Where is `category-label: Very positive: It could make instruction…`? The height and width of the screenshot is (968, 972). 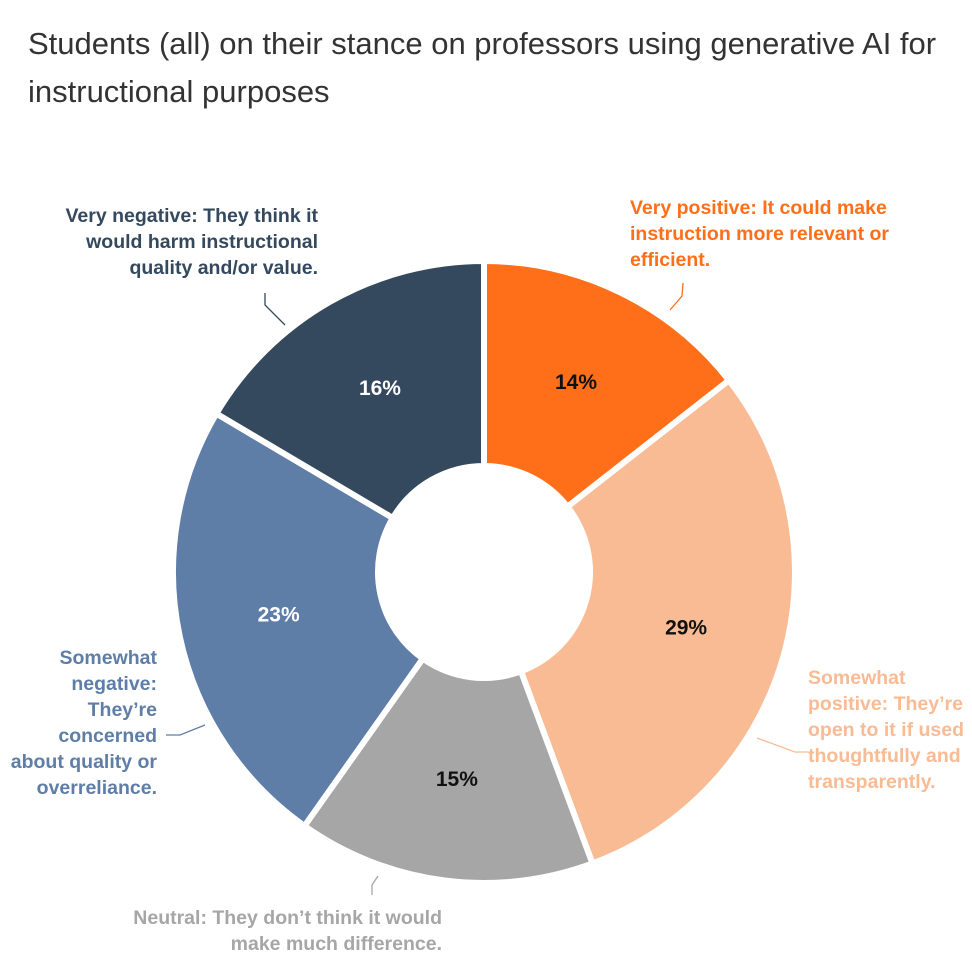
category-label: Very positive: It could make instruction… is located at coordinates (759, 234).